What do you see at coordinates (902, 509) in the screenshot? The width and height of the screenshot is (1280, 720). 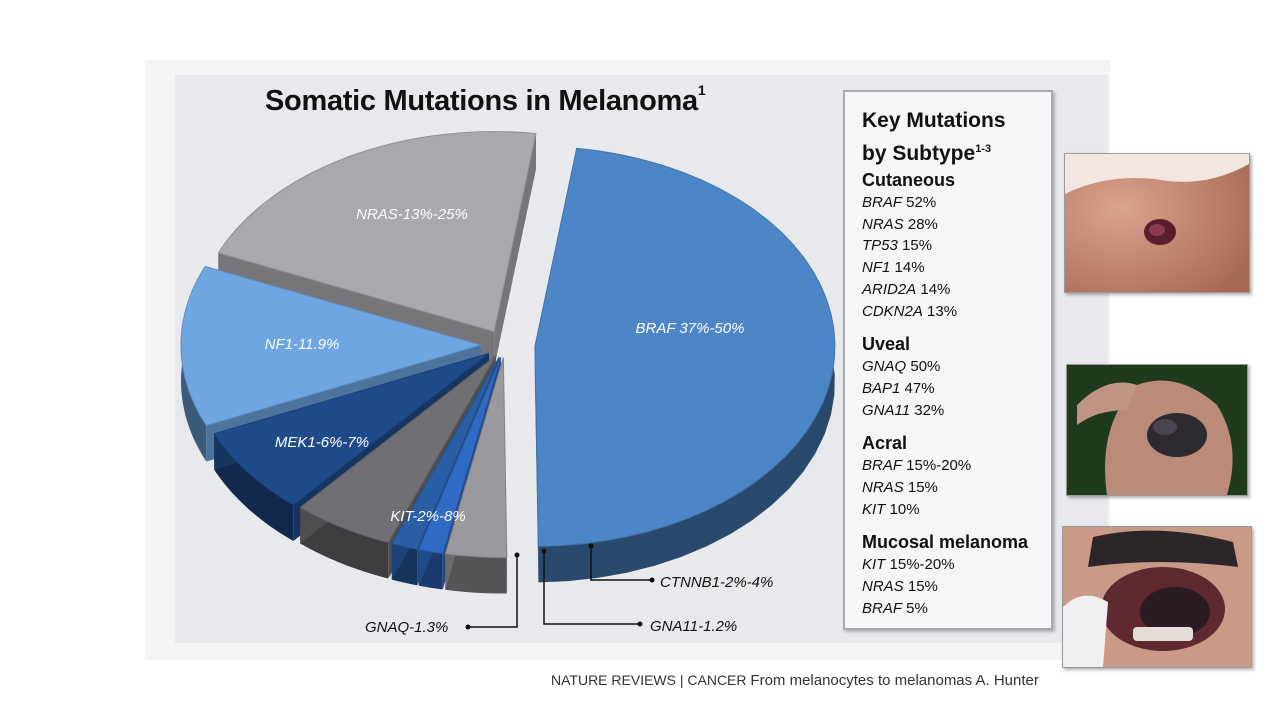 I see `key-item-percent: 10%` at bounding box center [902, 509].